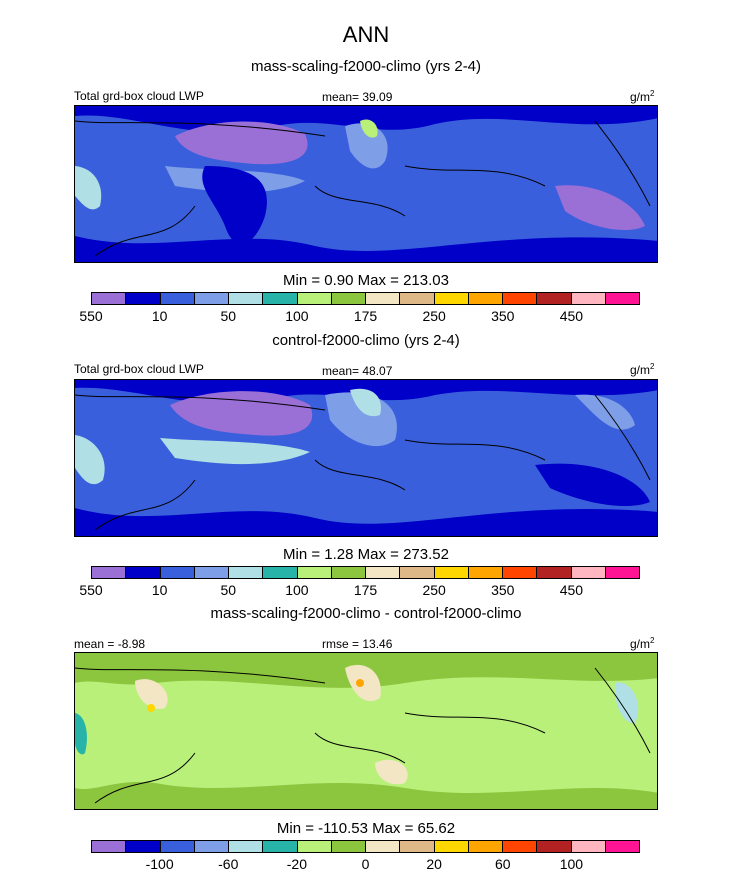 This screenshot has width=732, height=877. I want to click on panel-1-minmax: Min = 0.90 Max = 213.03, so click(366, 280).